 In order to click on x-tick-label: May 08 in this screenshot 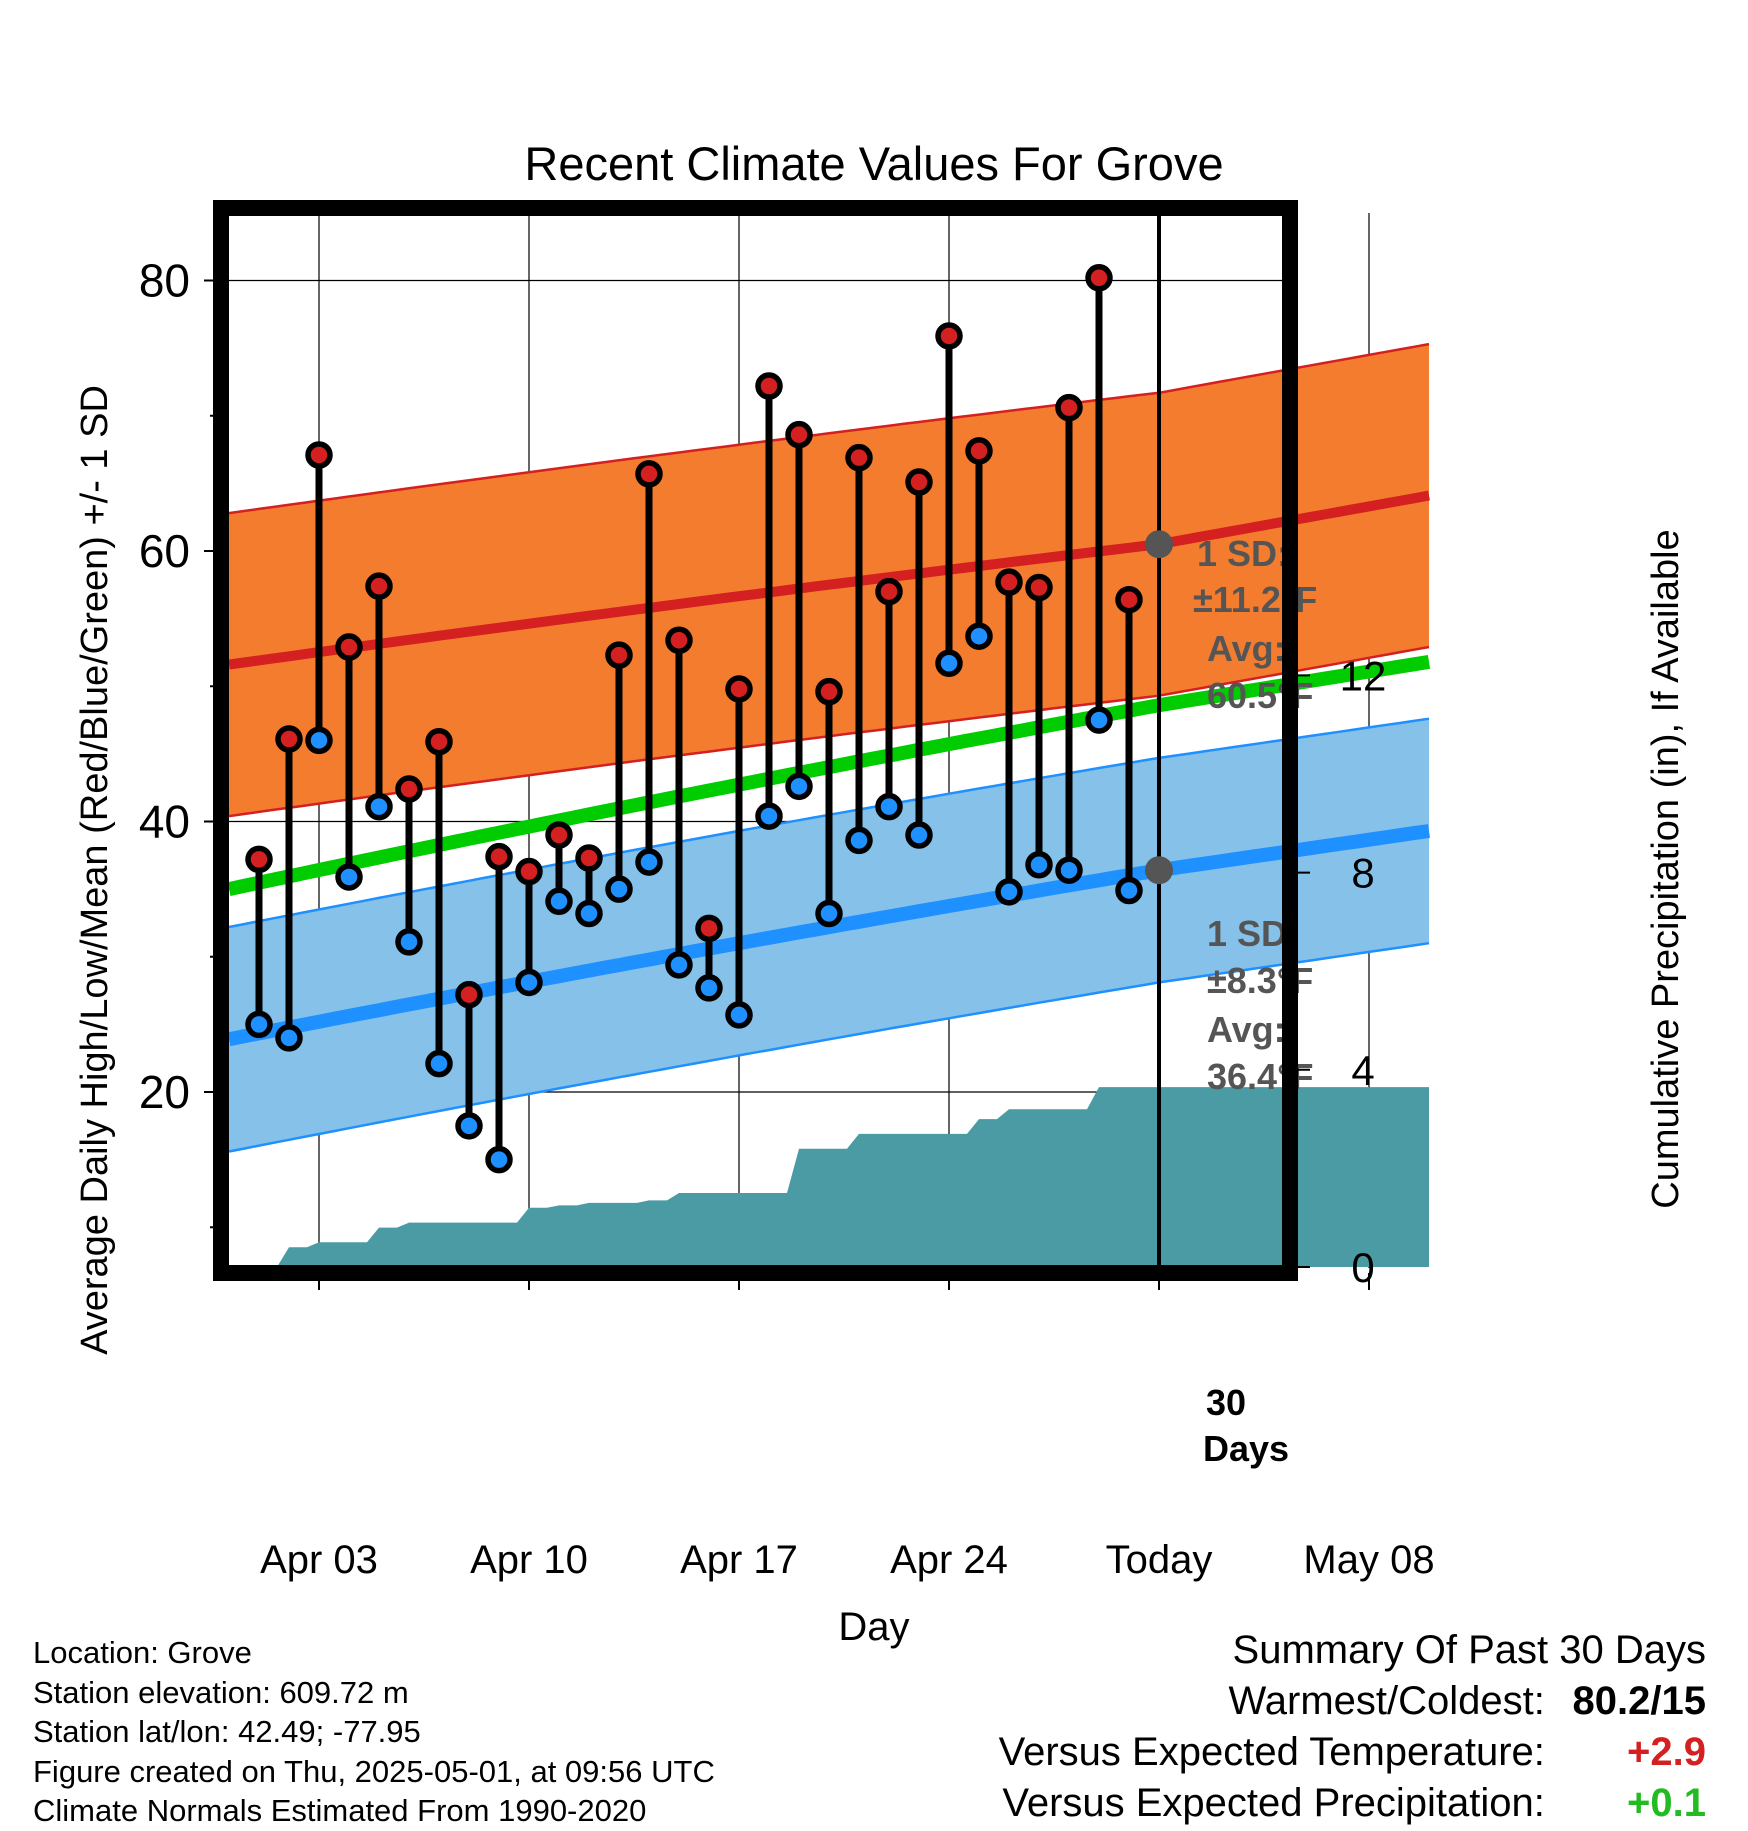, I will do `click(1368, 1560)`.